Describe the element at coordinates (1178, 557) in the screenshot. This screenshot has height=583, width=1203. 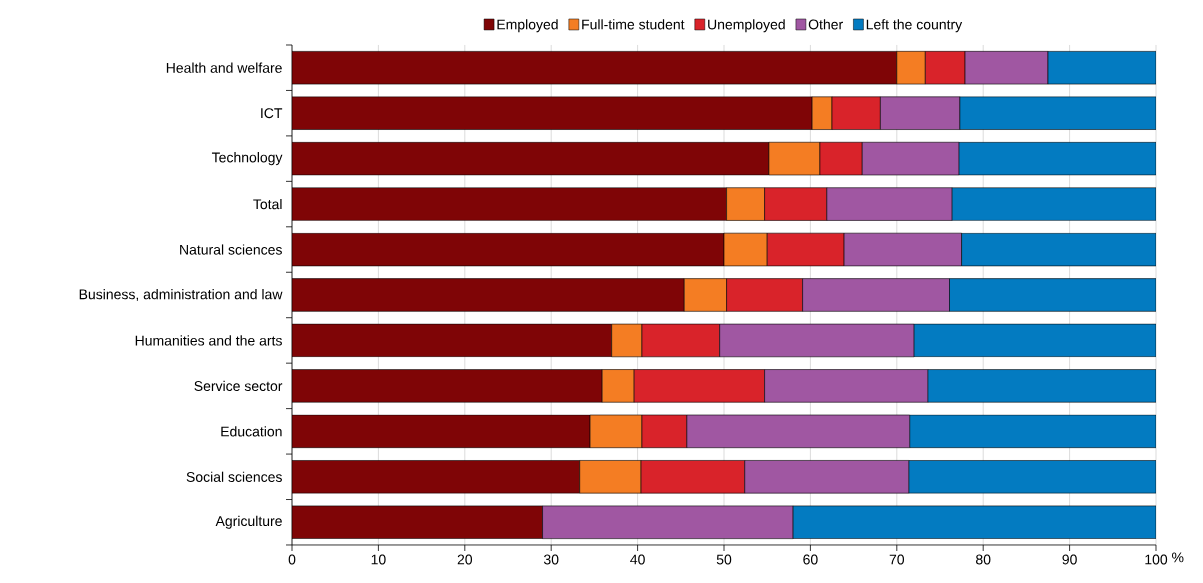
I see `x-axis-title: %` at that location.